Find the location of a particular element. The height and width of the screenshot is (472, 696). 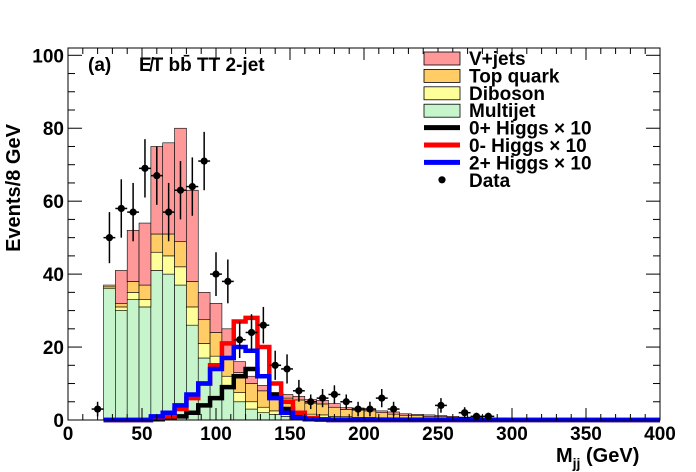

y-tick-label: 0 is located at coordinates (58, 421).